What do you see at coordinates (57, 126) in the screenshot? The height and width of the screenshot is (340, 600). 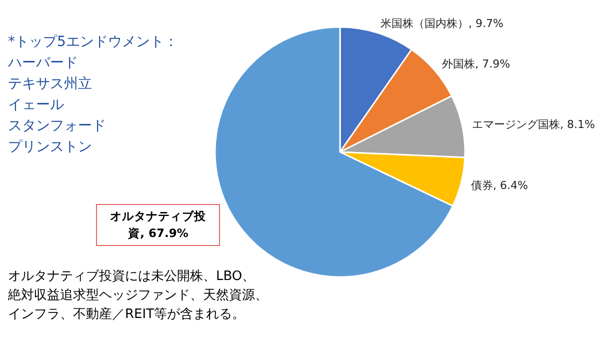 I see `text: スタンフォード` at bounding box center [57, 126].